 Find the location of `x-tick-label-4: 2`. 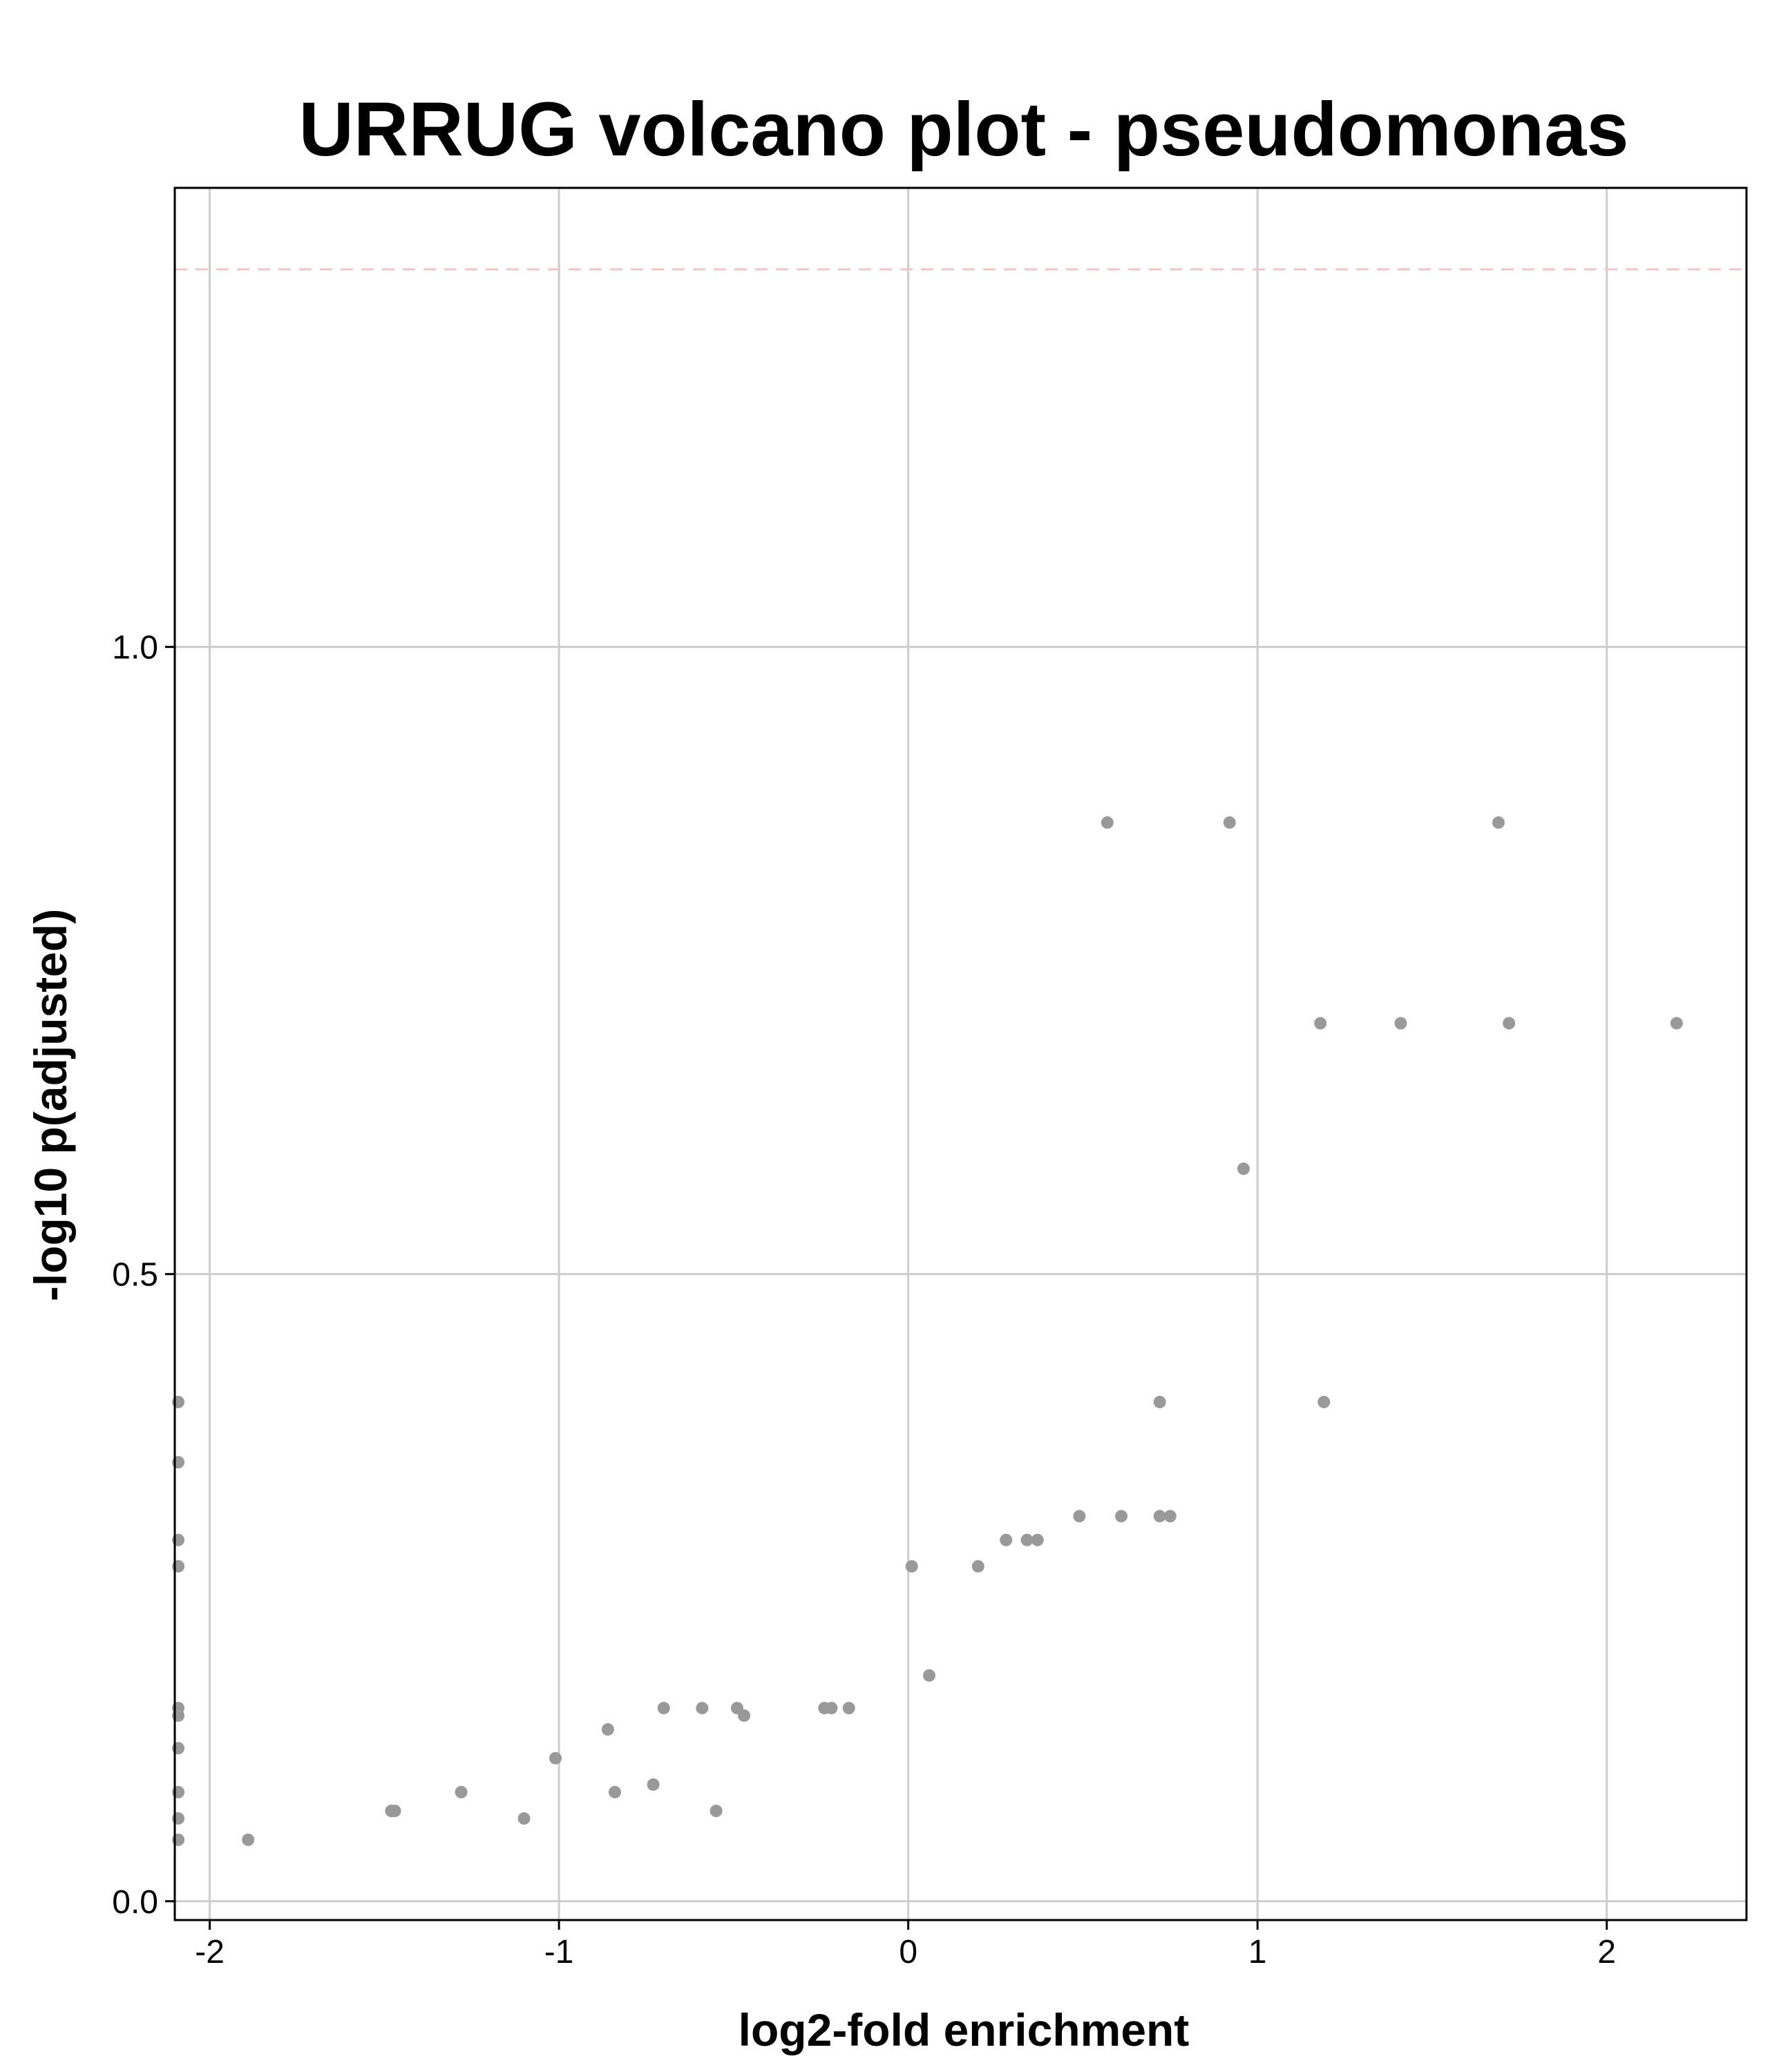

x-tick-label-4: 2 is located at coordinates (1607, 1952).